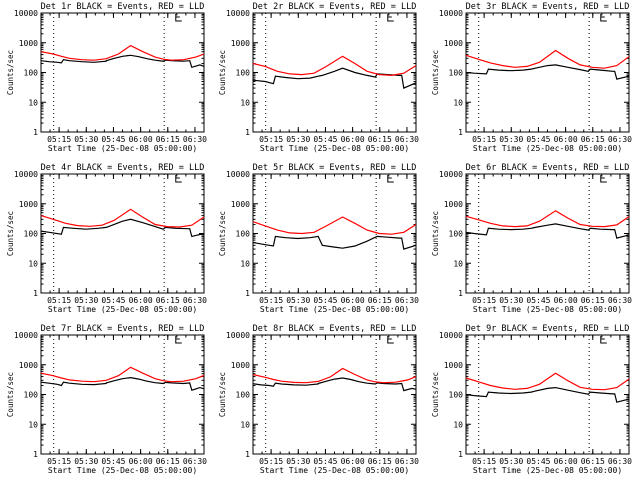 The image size is (640, 480). Describe the element at coordinates (123, 329) in the screenshot. I see `panel-title: Det 7r BLACK = Events, RED = LLD` at that location.